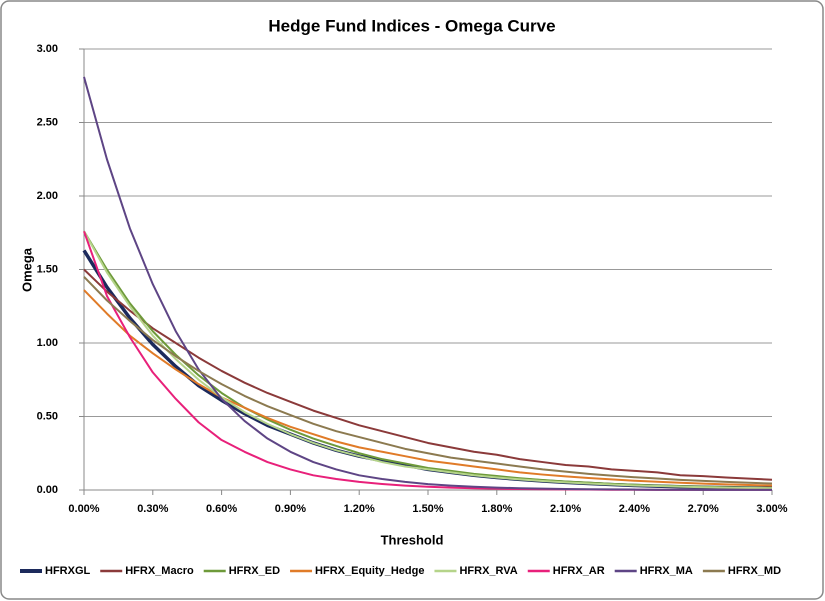 The height and width of the screenshot is (601, 825). I want to click on x-tick-label: 0.30%, so click(152, 509).